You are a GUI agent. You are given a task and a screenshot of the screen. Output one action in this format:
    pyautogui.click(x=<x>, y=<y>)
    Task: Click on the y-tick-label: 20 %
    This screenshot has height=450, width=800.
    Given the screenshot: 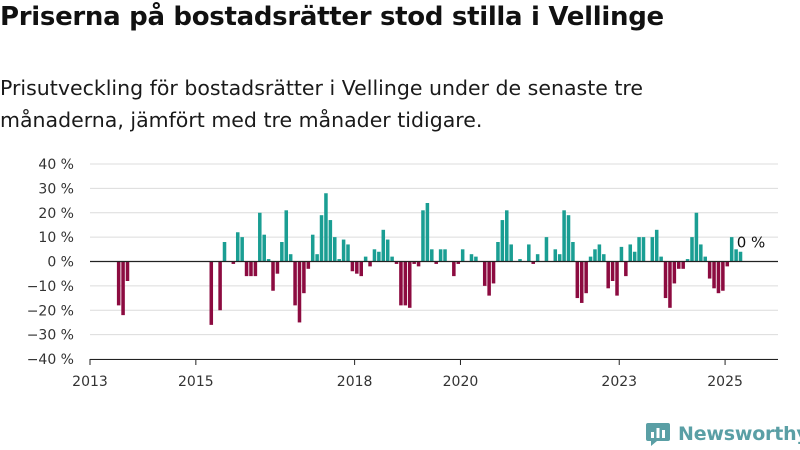 What is the action you would take?
    pyautogui.click(x=56, y=214)
    